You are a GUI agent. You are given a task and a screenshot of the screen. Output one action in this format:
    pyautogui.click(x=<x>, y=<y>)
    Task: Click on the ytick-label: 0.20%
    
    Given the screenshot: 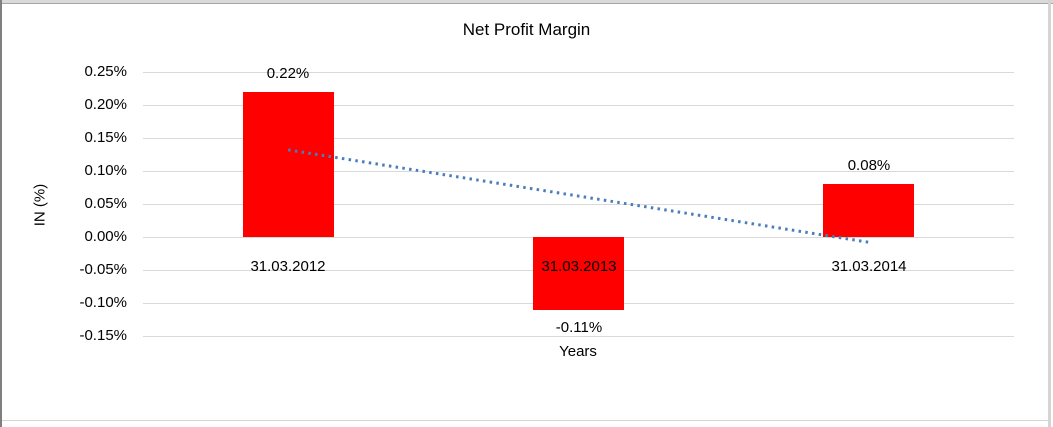 What is the action you would take?
    pyautogui.click(x=105, y=104)
    